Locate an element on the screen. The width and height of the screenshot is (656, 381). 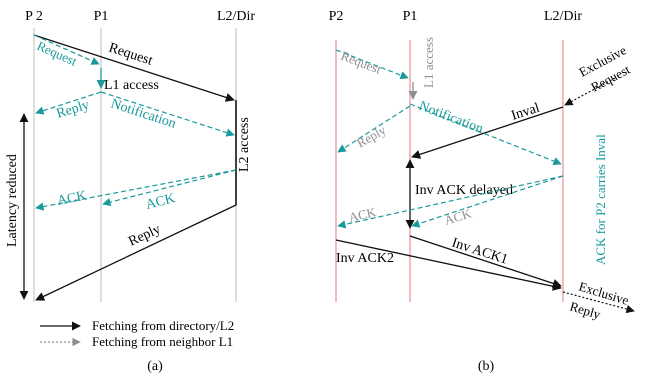
exclusive-request-arrow is located at coordinates (590, 91).